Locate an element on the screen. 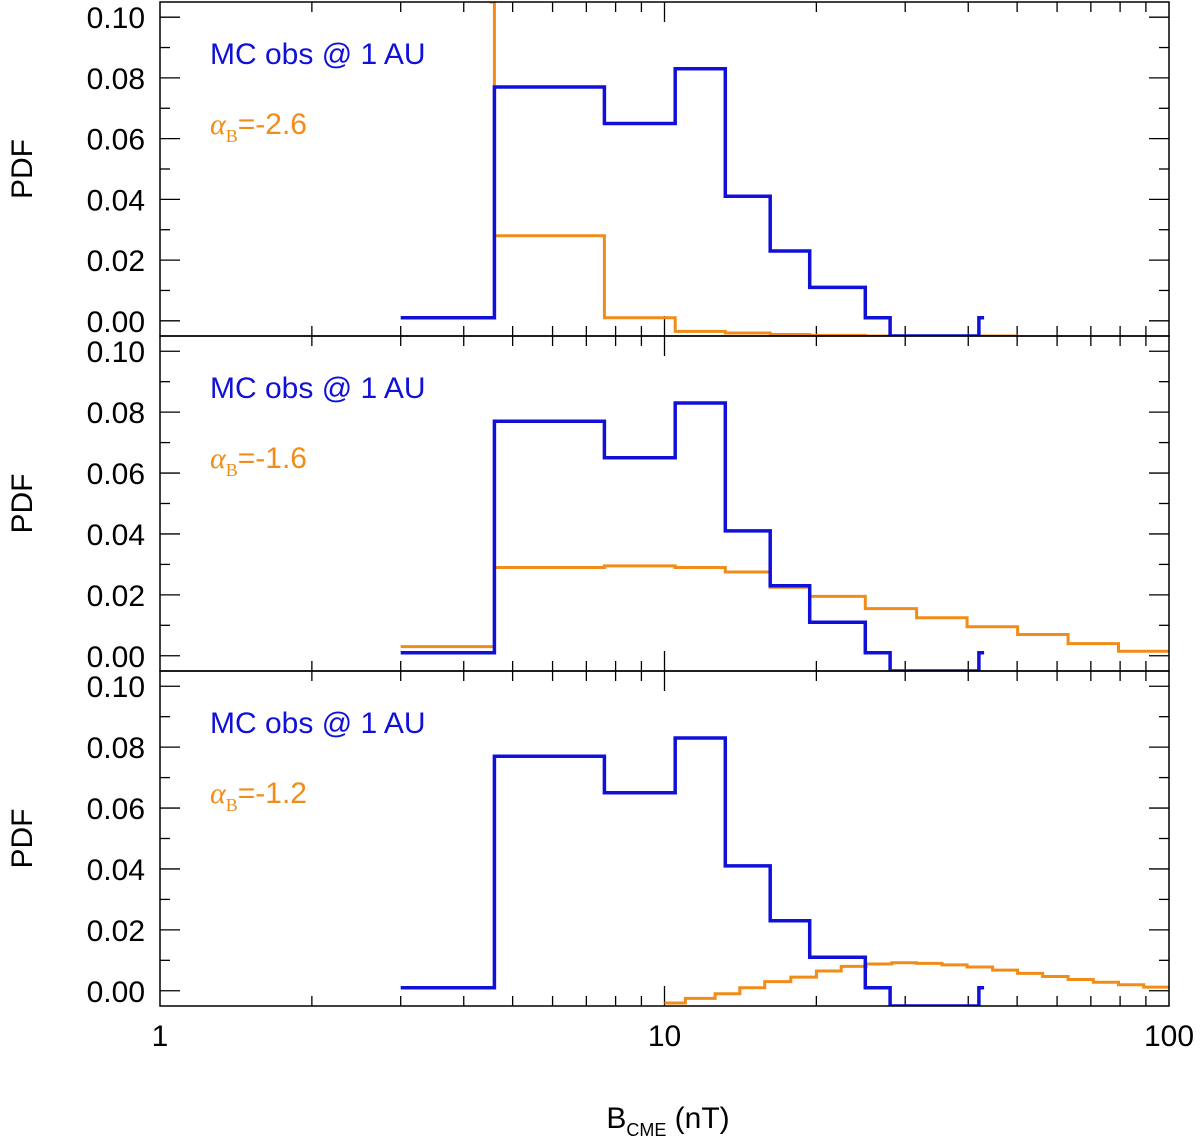 The width and height of the screenshot is (1200, 1143). panel-middle-legend-observed: MC obs @ 1 AU is located at coordinates (318, 388).